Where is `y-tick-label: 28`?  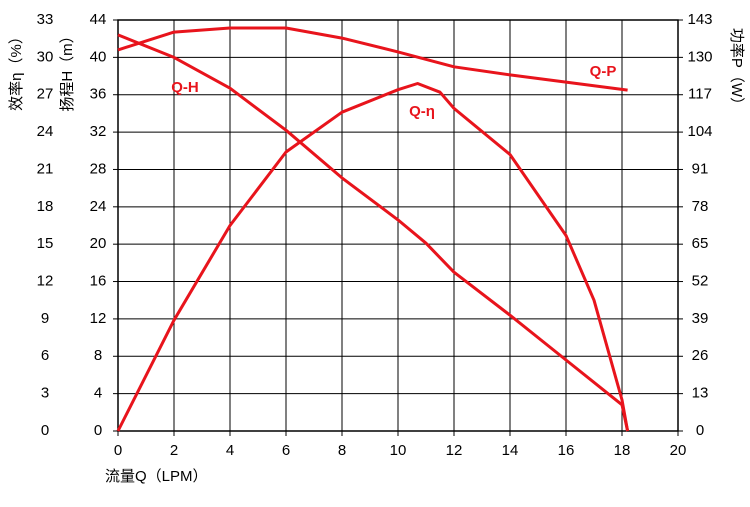
y-tick-label: 28 is located at coordinates (98, 168).